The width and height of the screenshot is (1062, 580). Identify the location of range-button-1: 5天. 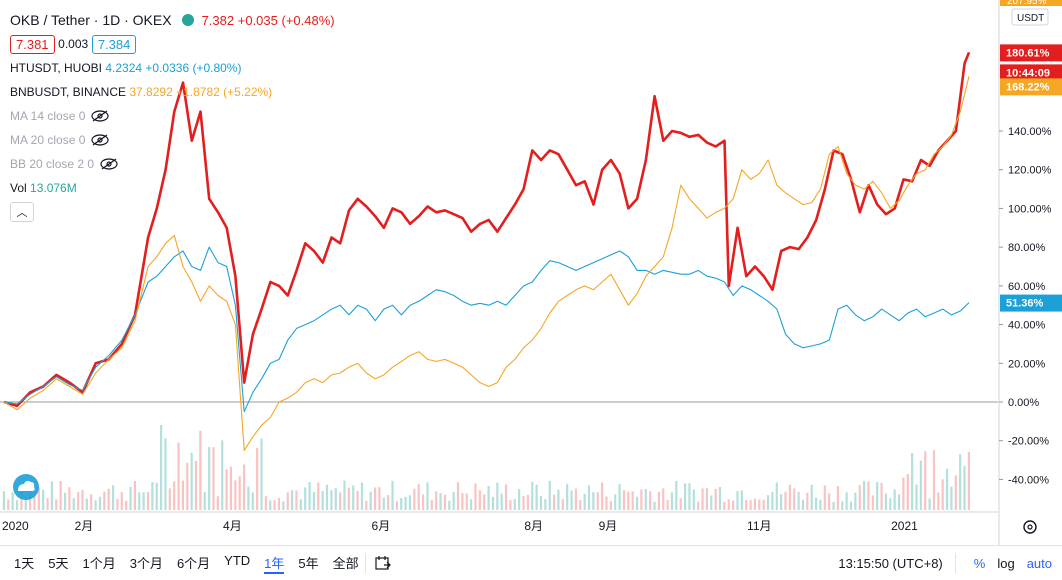
(58, 563).